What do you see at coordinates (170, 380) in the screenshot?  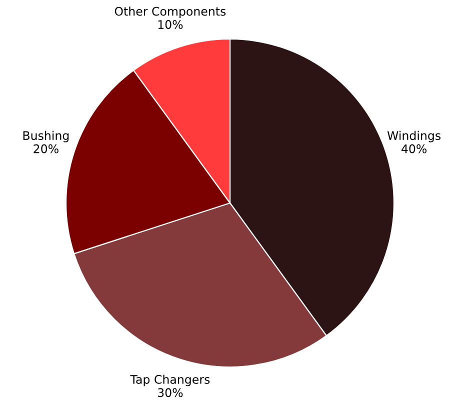 I see `slice-label: Tap Changers` at bounding box center [170, 380].